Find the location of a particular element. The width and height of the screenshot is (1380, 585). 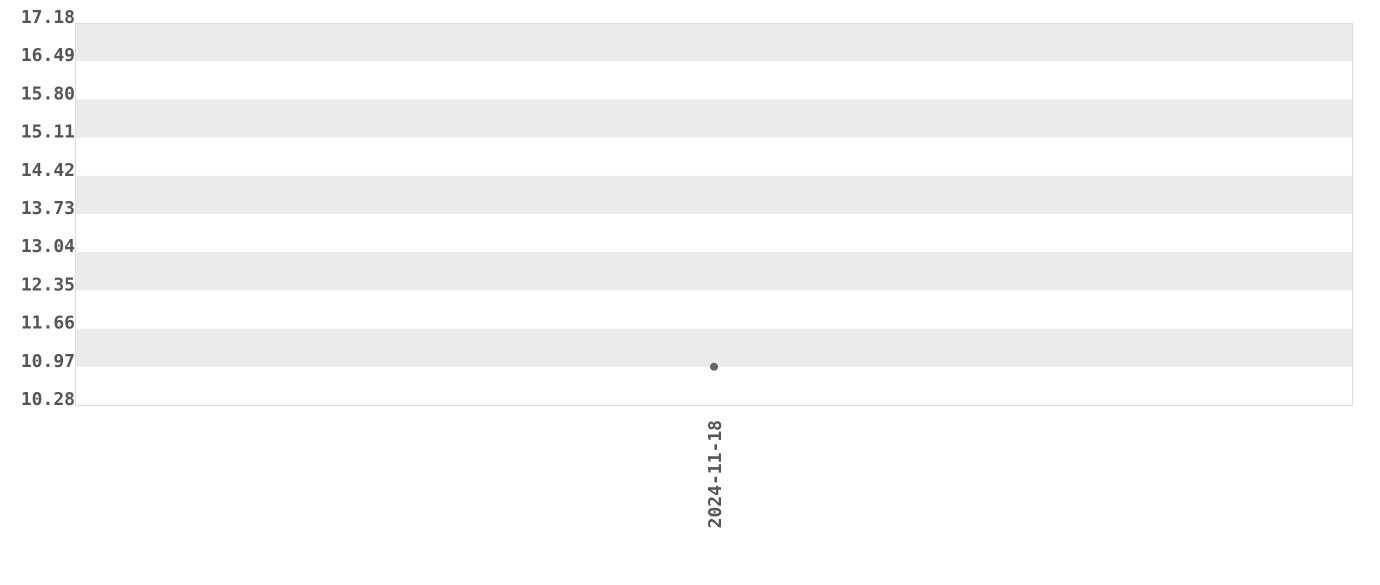

y-tick-label: 10.28 is located at coordinates (48, 399).